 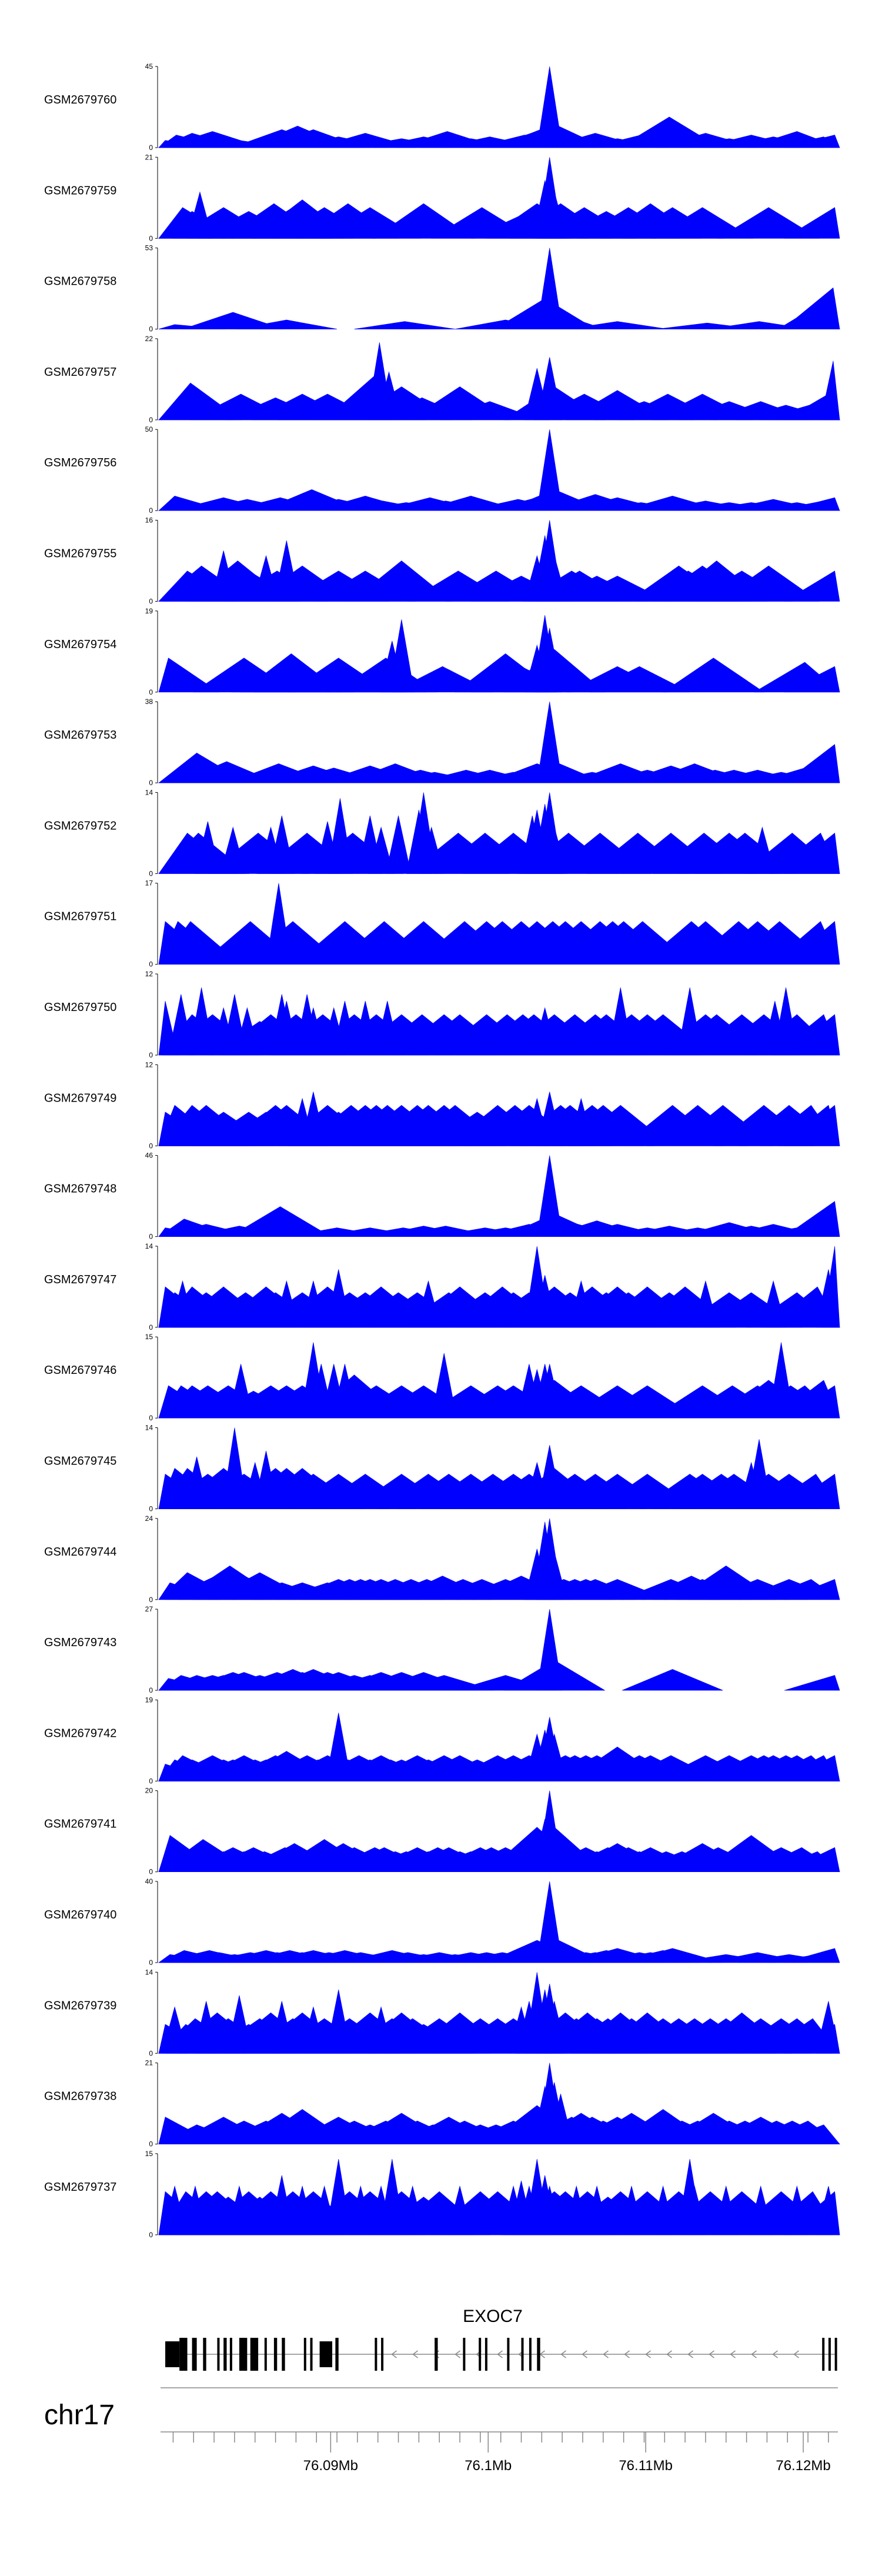 I want to click on track: GSM2679752 14 0, so click(x=442, y=832).